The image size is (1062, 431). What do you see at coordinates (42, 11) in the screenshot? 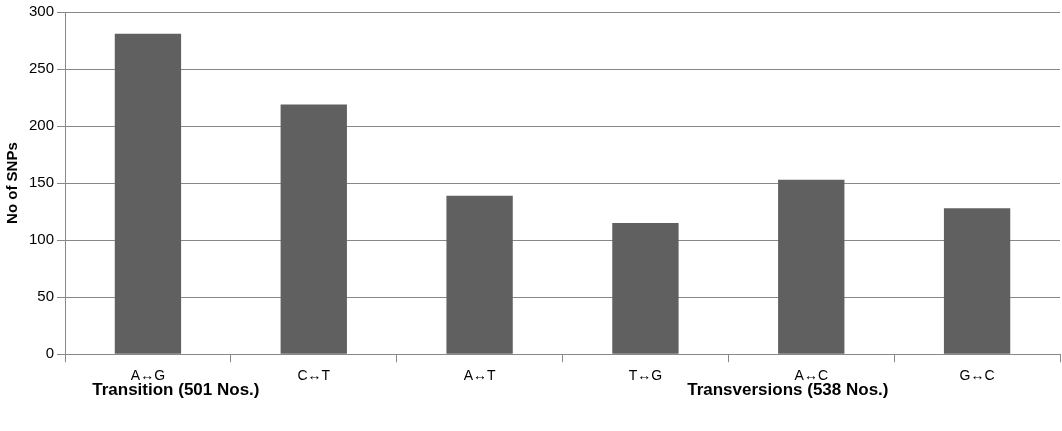
I see `y-tick-label: 300` at bounding box center [42, 11].